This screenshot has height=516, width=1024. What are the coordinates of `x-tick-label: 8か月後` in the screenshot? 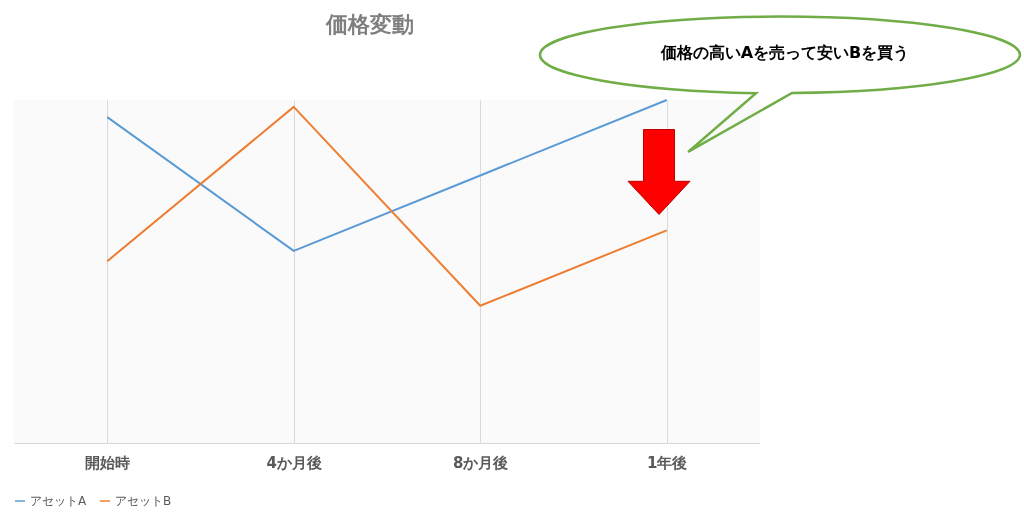 It's located at (481, 462).